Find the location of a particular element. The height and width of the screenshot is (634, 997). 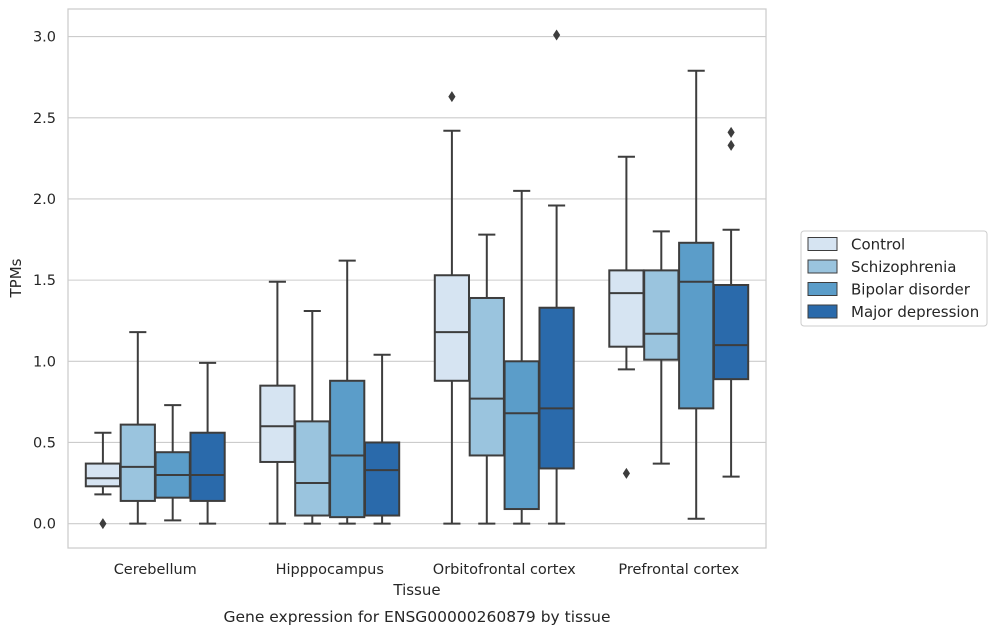

x-tick-label: Orbitofrontal cortex is located at coordinates (504, 570).